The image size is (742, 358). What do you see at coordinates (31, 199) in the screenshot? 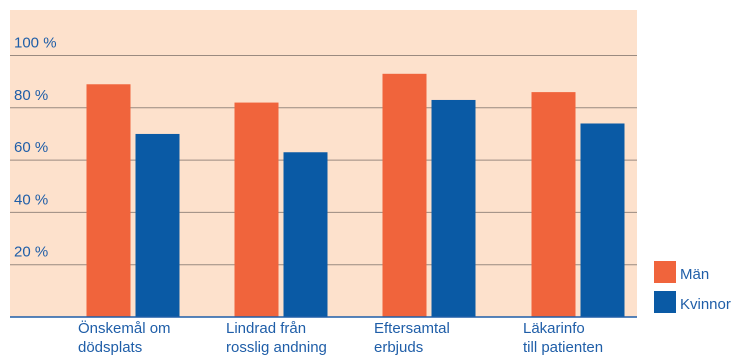
I see `y-tick-label: 40 %` at bounding box center [31, 199].